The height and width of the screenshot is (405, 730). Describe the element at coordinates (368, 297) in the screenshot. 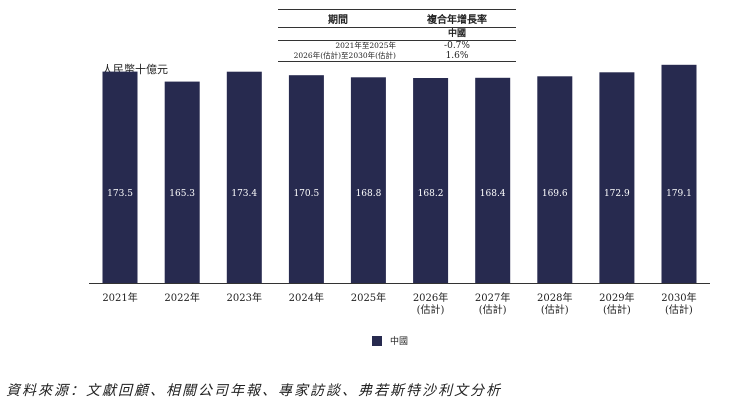

I see `x-tick-label-4-0: 2025年` at that location.